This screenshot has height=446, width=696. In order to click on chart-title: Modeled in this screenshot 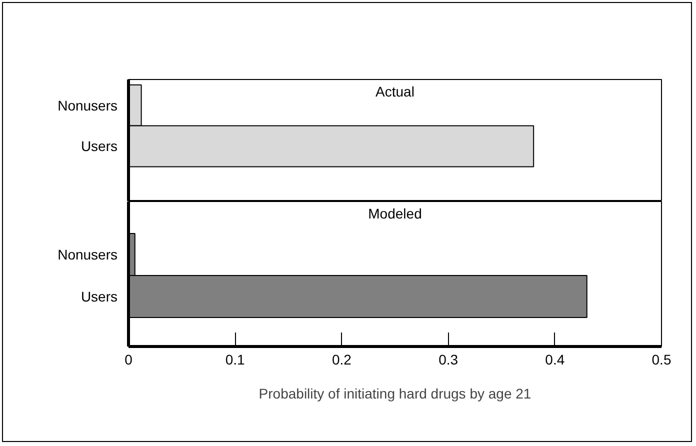, I will do `click(395, 214)`.